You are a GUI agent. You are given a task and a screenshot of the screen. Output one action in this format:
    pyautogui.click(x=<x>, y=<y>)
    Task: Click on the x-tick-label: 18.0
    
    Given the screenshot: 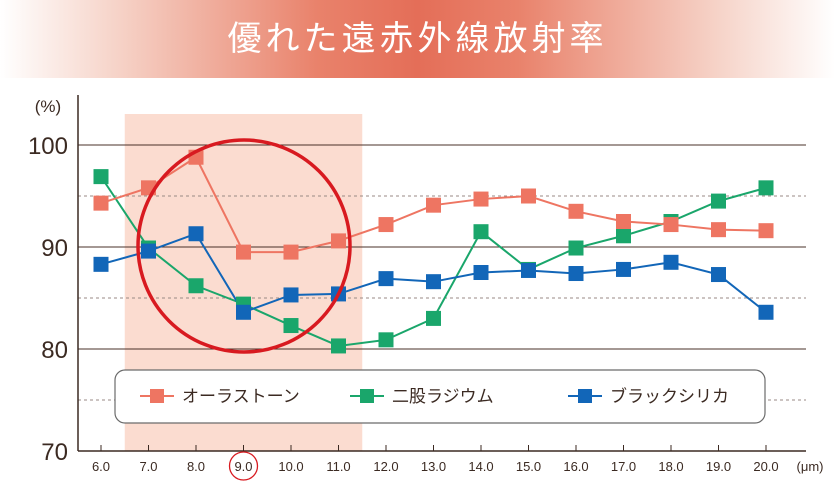 What is the action you would take?
    pyautogui.click(x=670, y=466)
    